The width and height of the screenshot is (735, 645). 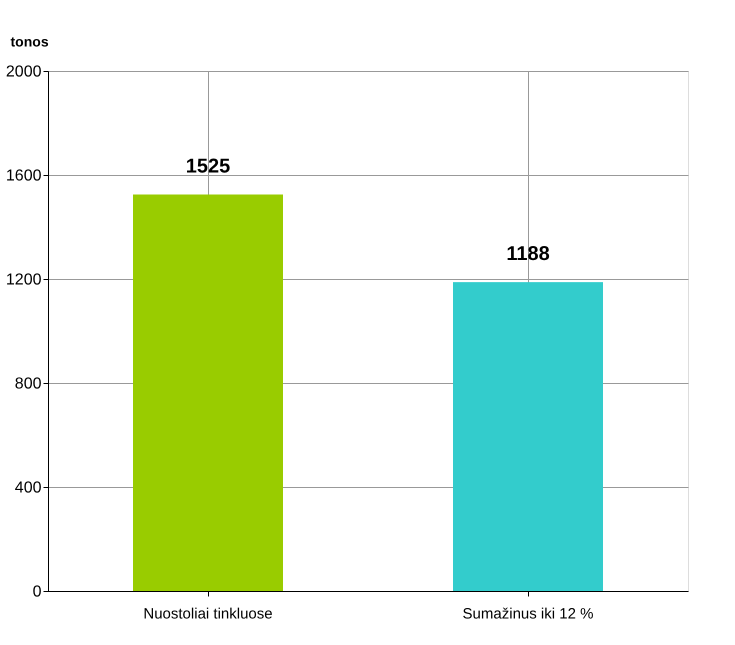 What do you see at coordinates (24, 72) in the screenshot?
I see `y-tick-label: 2000` at bounding box center [24, 72].